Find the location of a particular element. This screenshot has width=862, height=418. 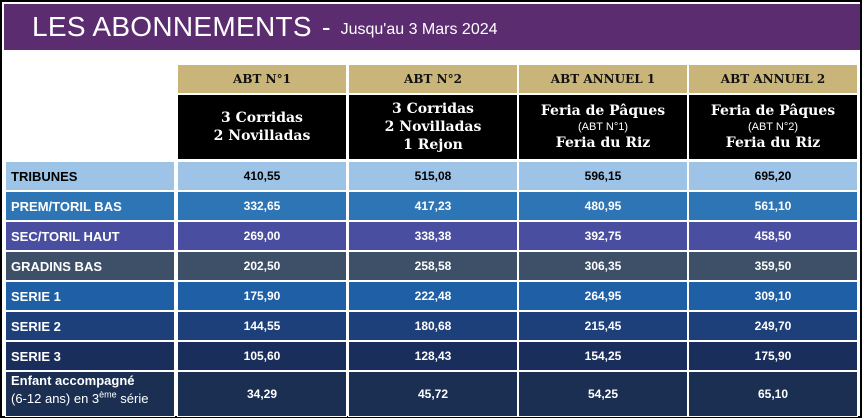

column-description-header: 3 Corridas 2 Novilladas 1 Rejon is located at coordinates (433, 127).